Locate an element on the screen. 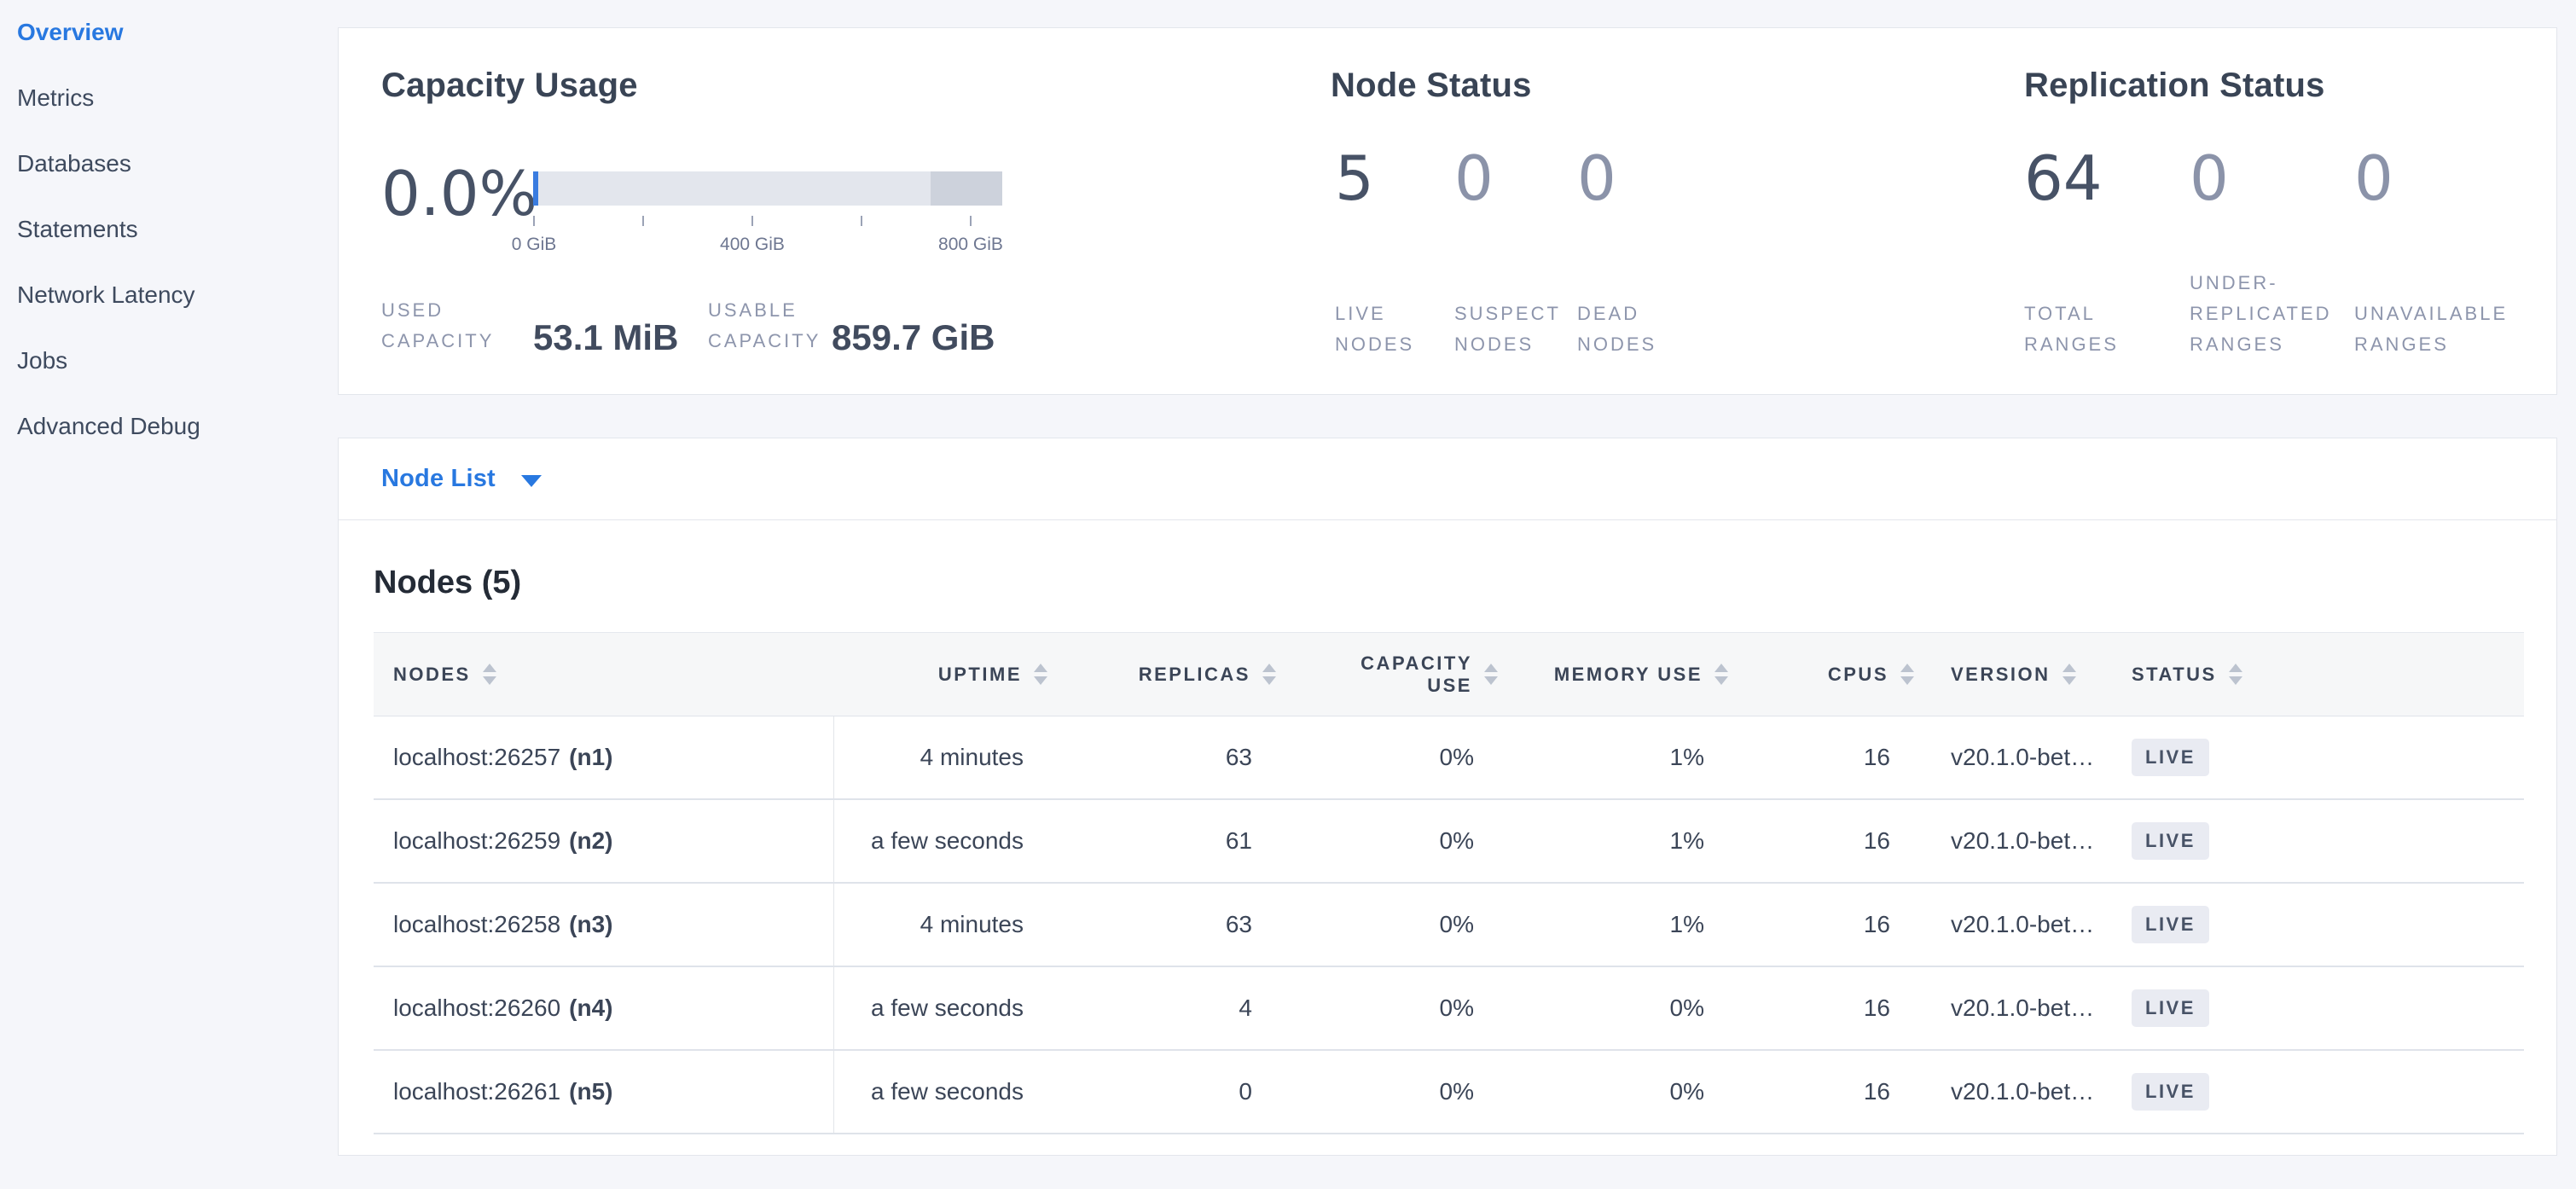 The width and height of the screenshot is (2576, 1189). nodes-count-heading: Nodes (5) is located at coordinates (448, 582).